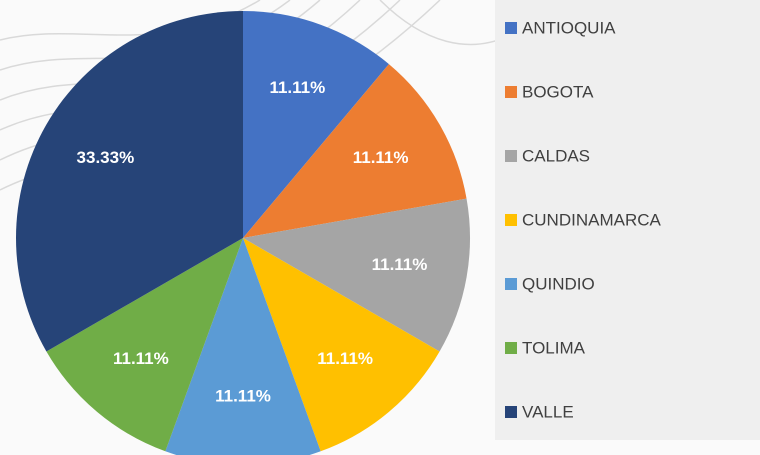 This screenshot has height=455, width=760. What do you see at coordinates (554, 347) in the screenshot?
I see `legend-label: TOLIMA` at bounding box center [554, 347].